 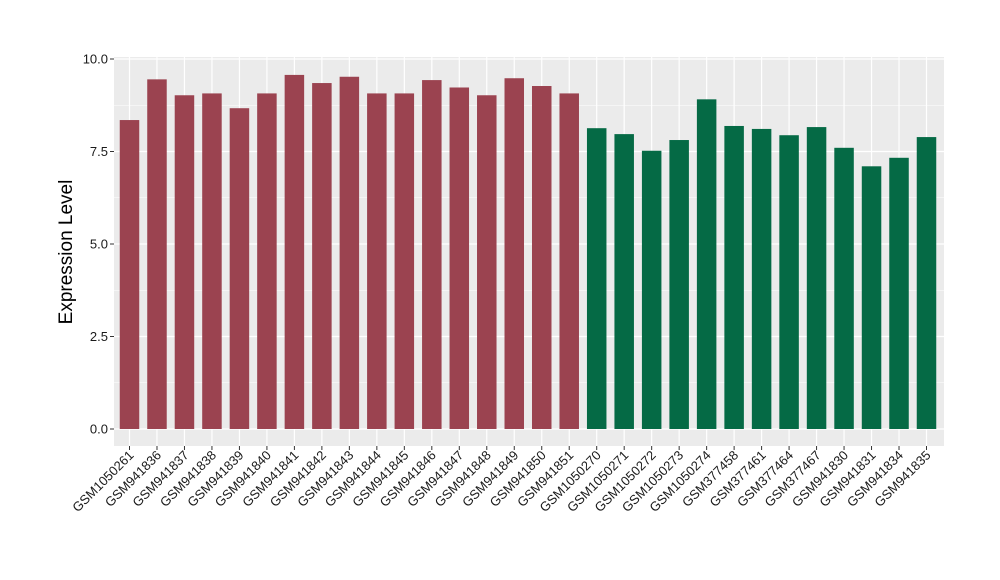 What do you see at coordinates (816, 278) in the screenshot?
I see `bar-gsm377467` at bounding box center [816, 278].